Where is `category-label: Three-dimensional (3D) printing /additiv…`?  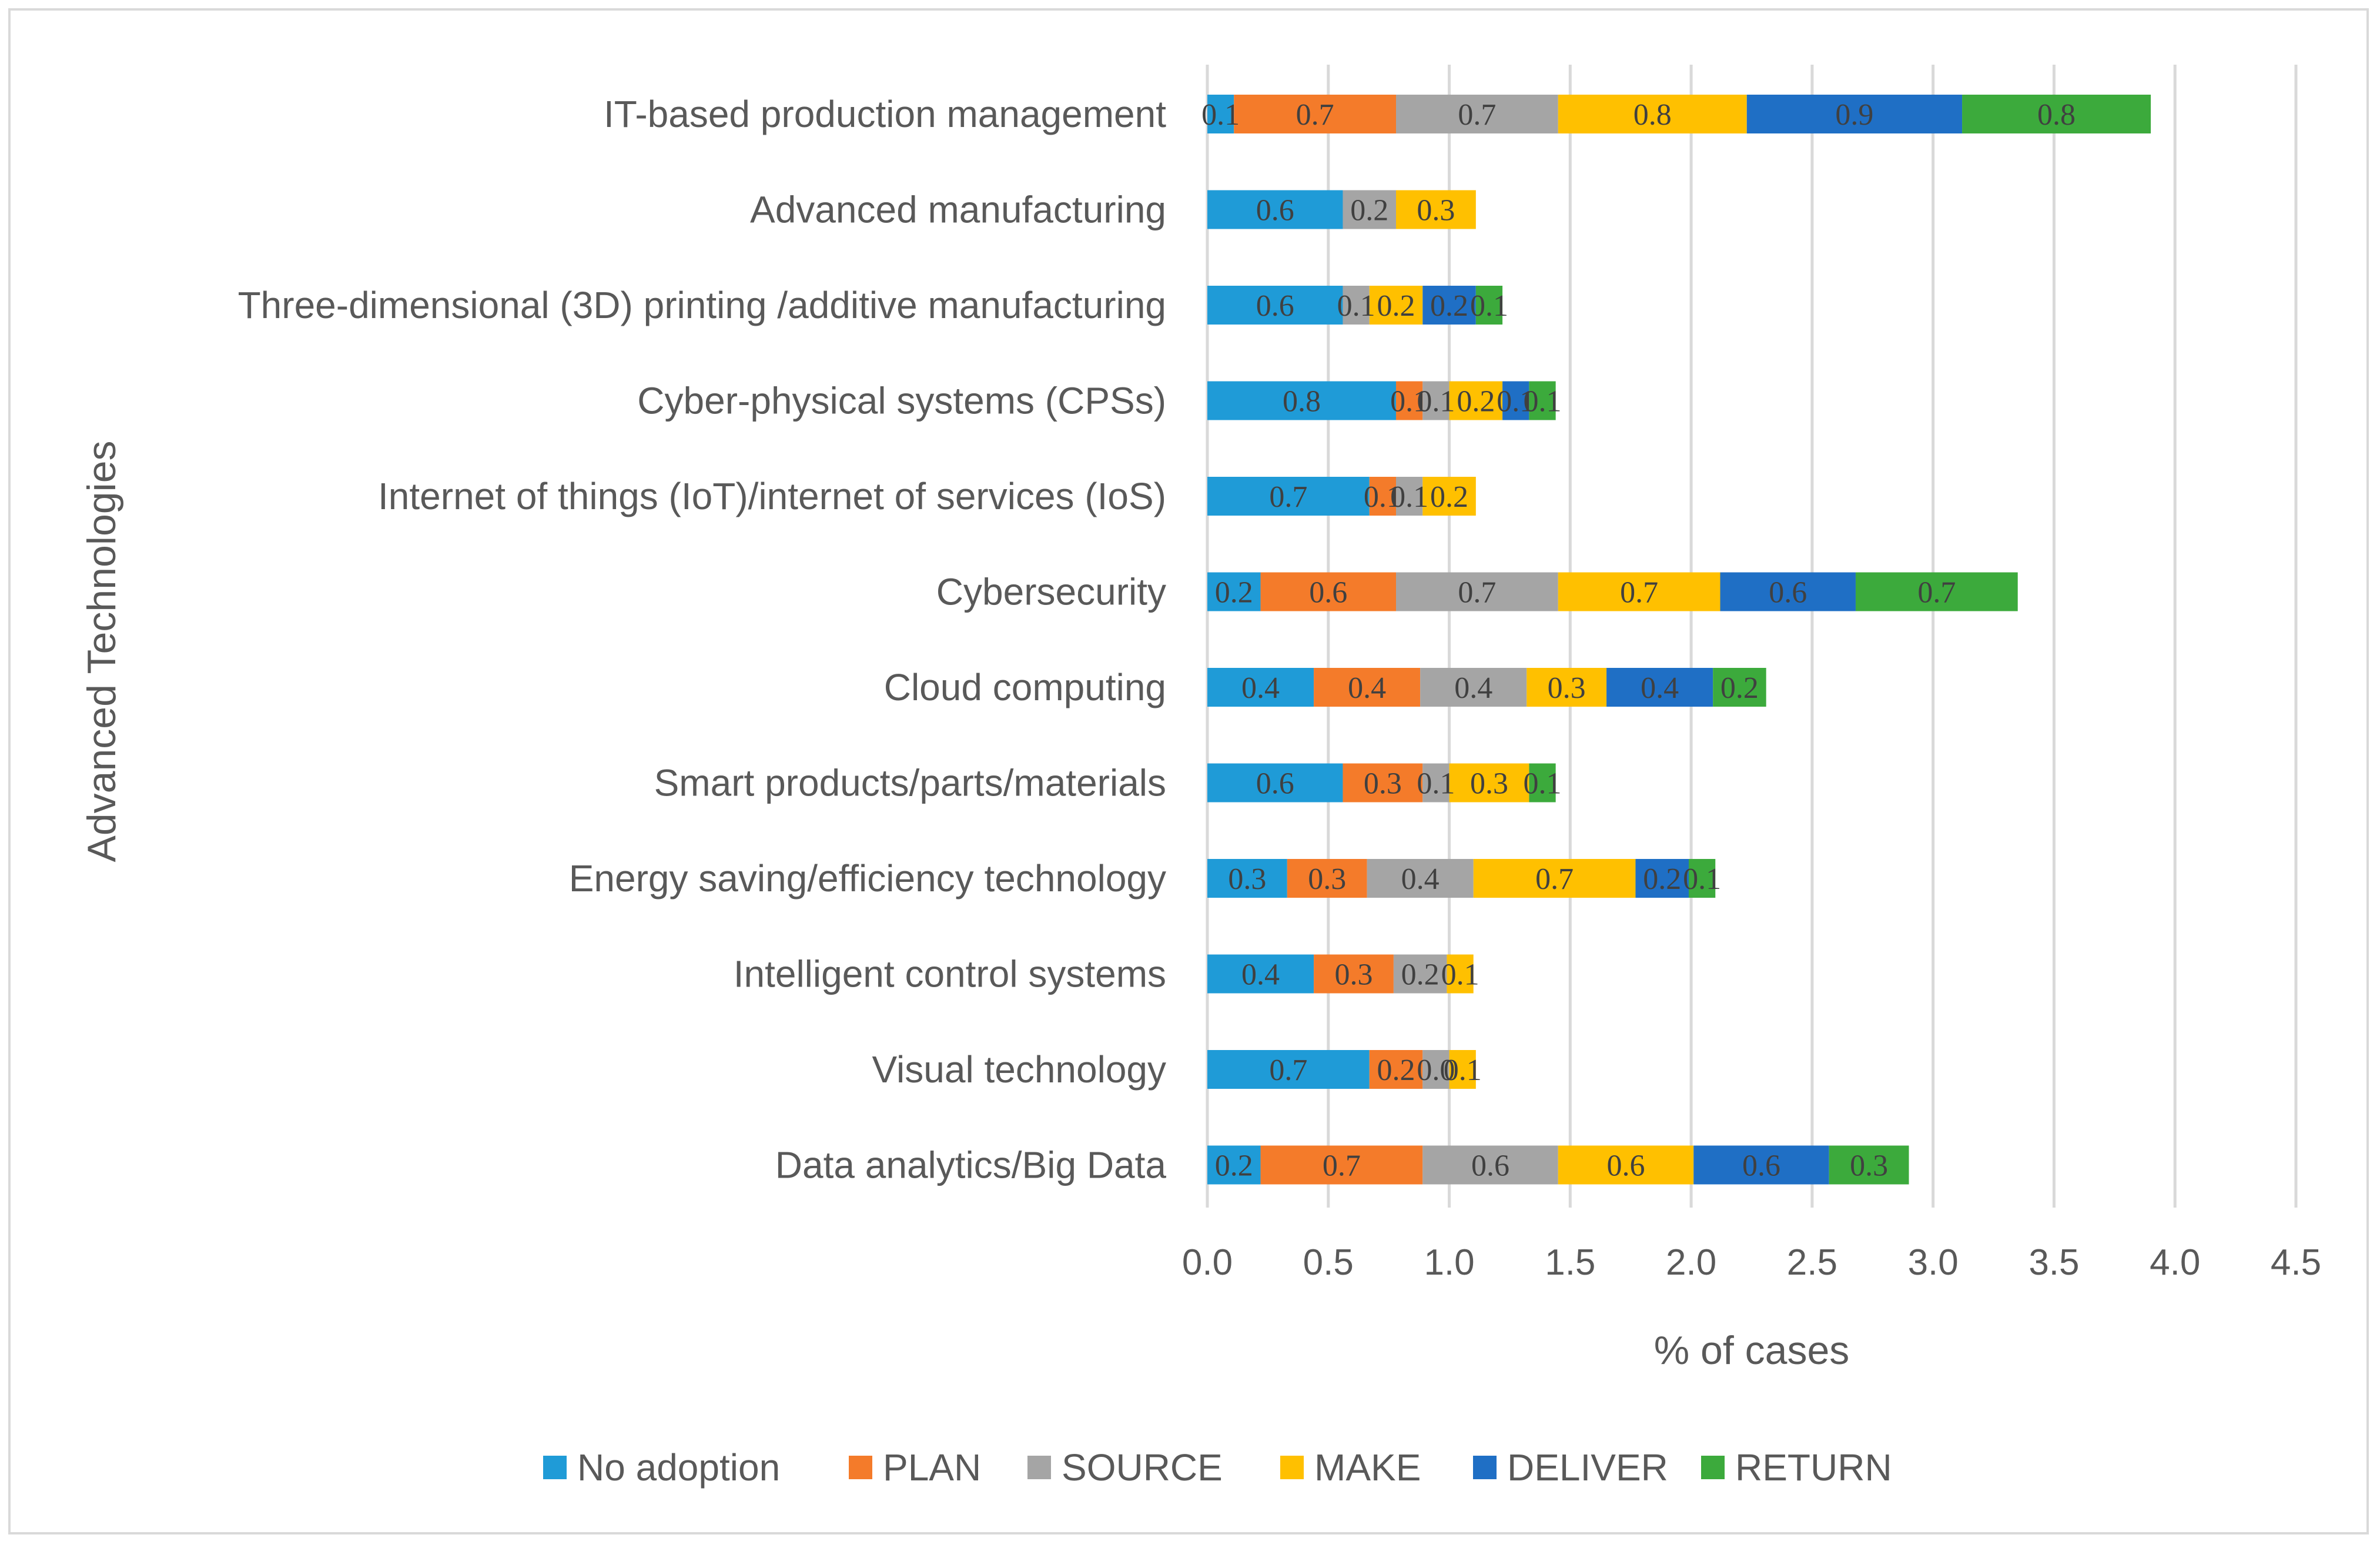 category-label: Three-dimensional (3D) printing /additiv… is located at coordinates (702, 305).